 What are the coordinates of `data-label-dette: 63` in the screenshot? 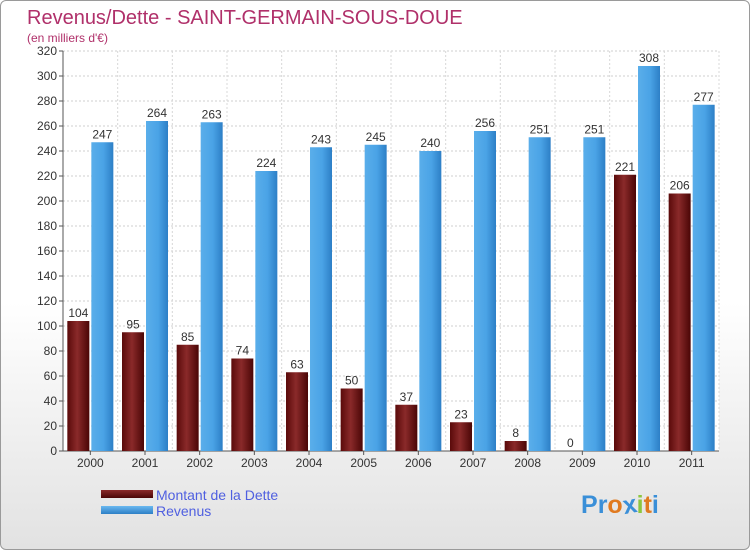 It's located at (297, 364).